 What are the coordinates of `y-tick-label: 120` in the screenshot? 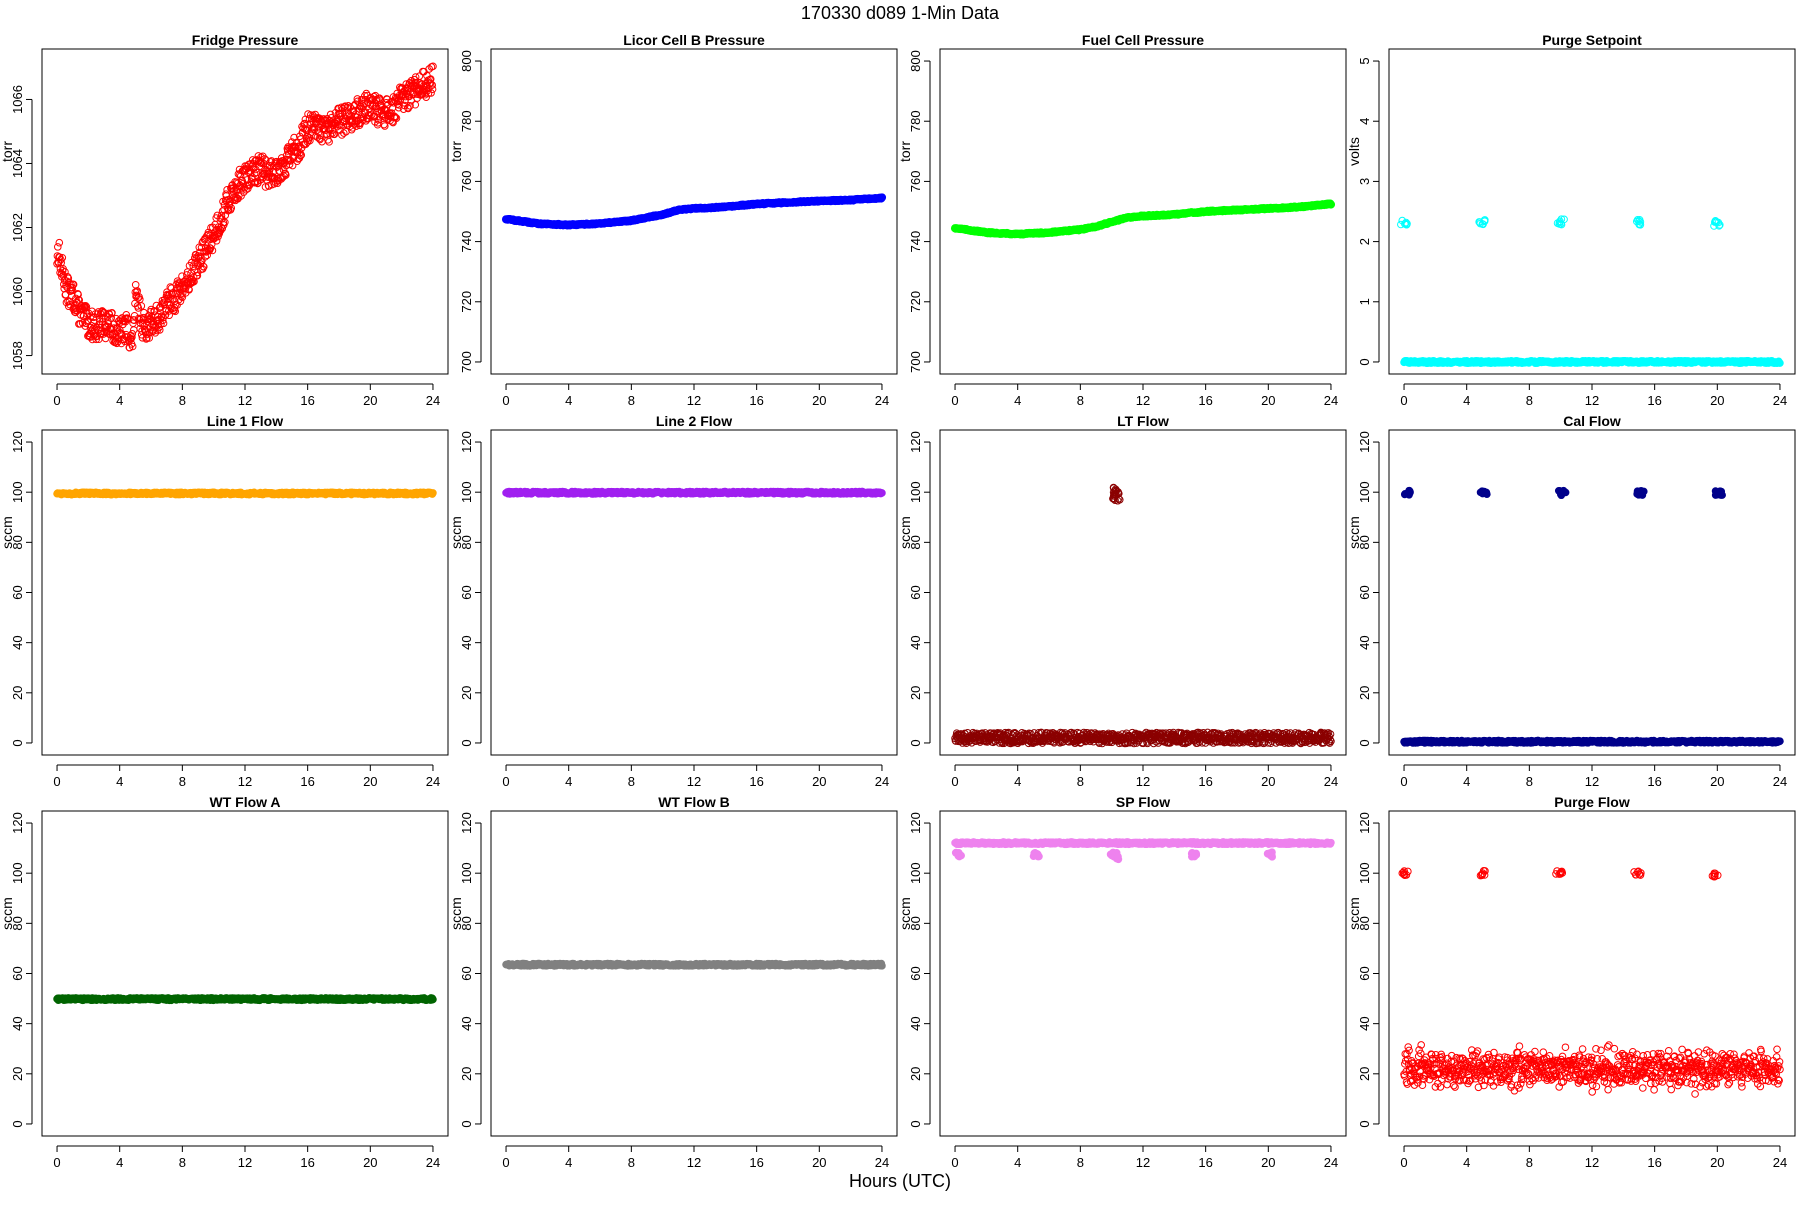 It's located at (466, 442).